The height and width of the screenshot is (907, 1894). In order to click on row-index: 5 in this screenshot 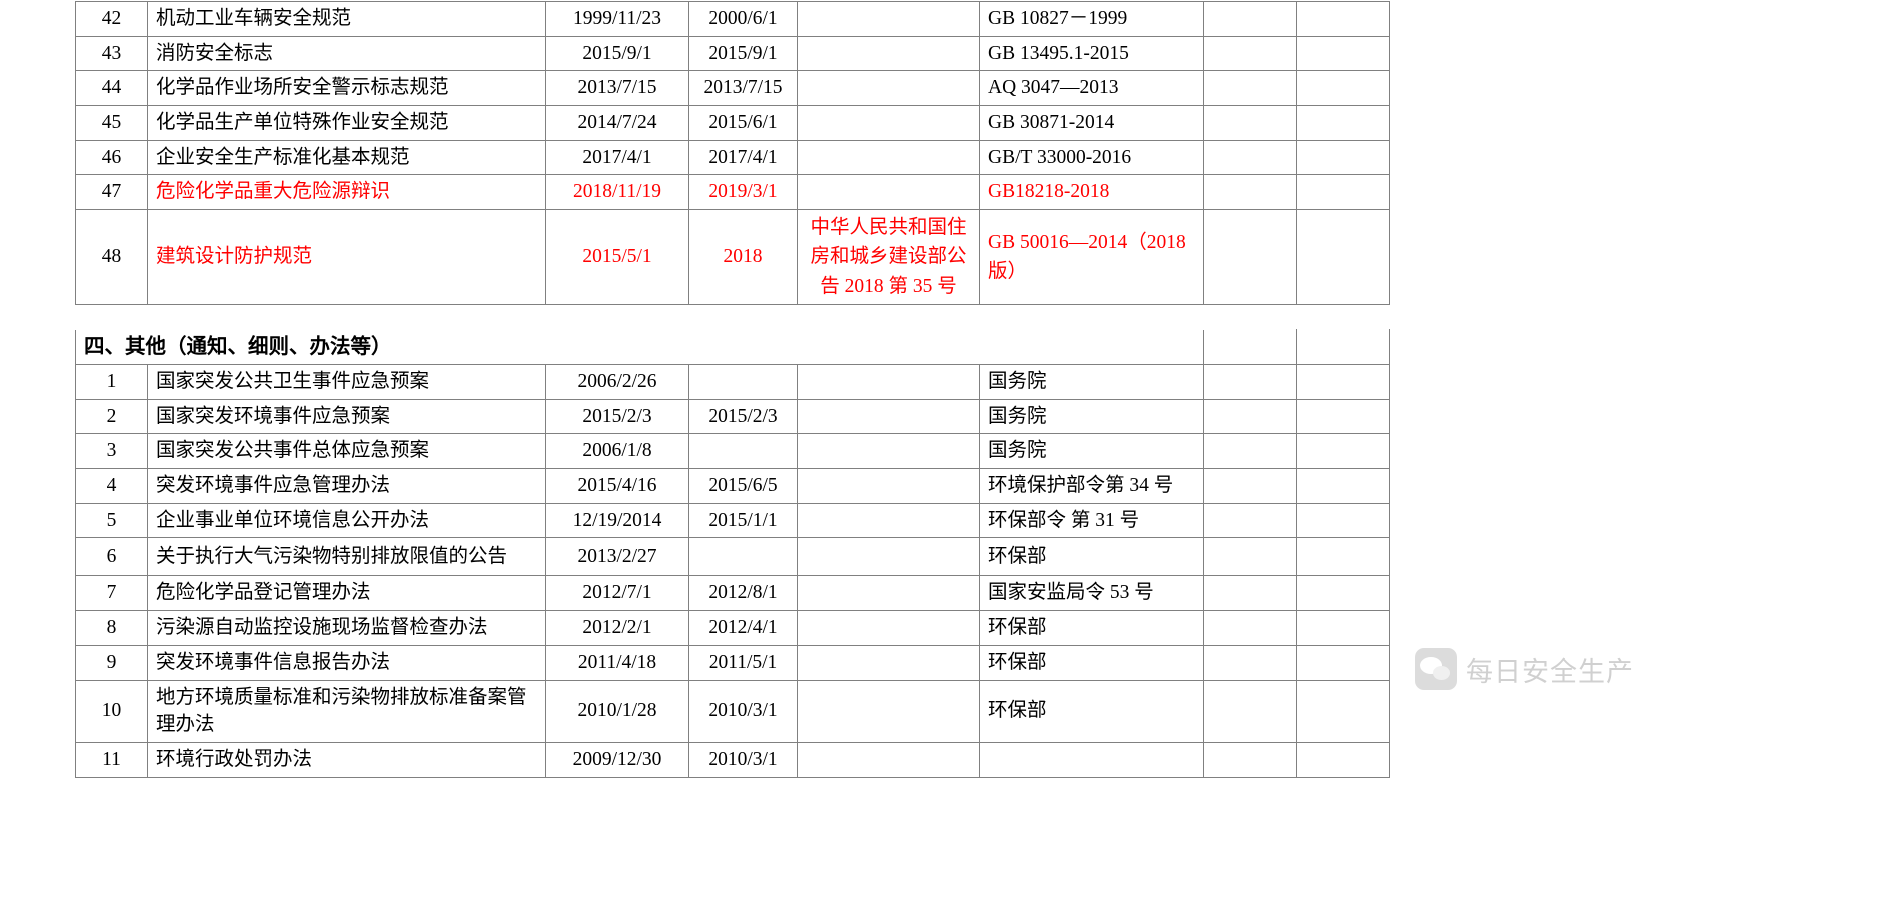, I will do `click(111, 520)`.